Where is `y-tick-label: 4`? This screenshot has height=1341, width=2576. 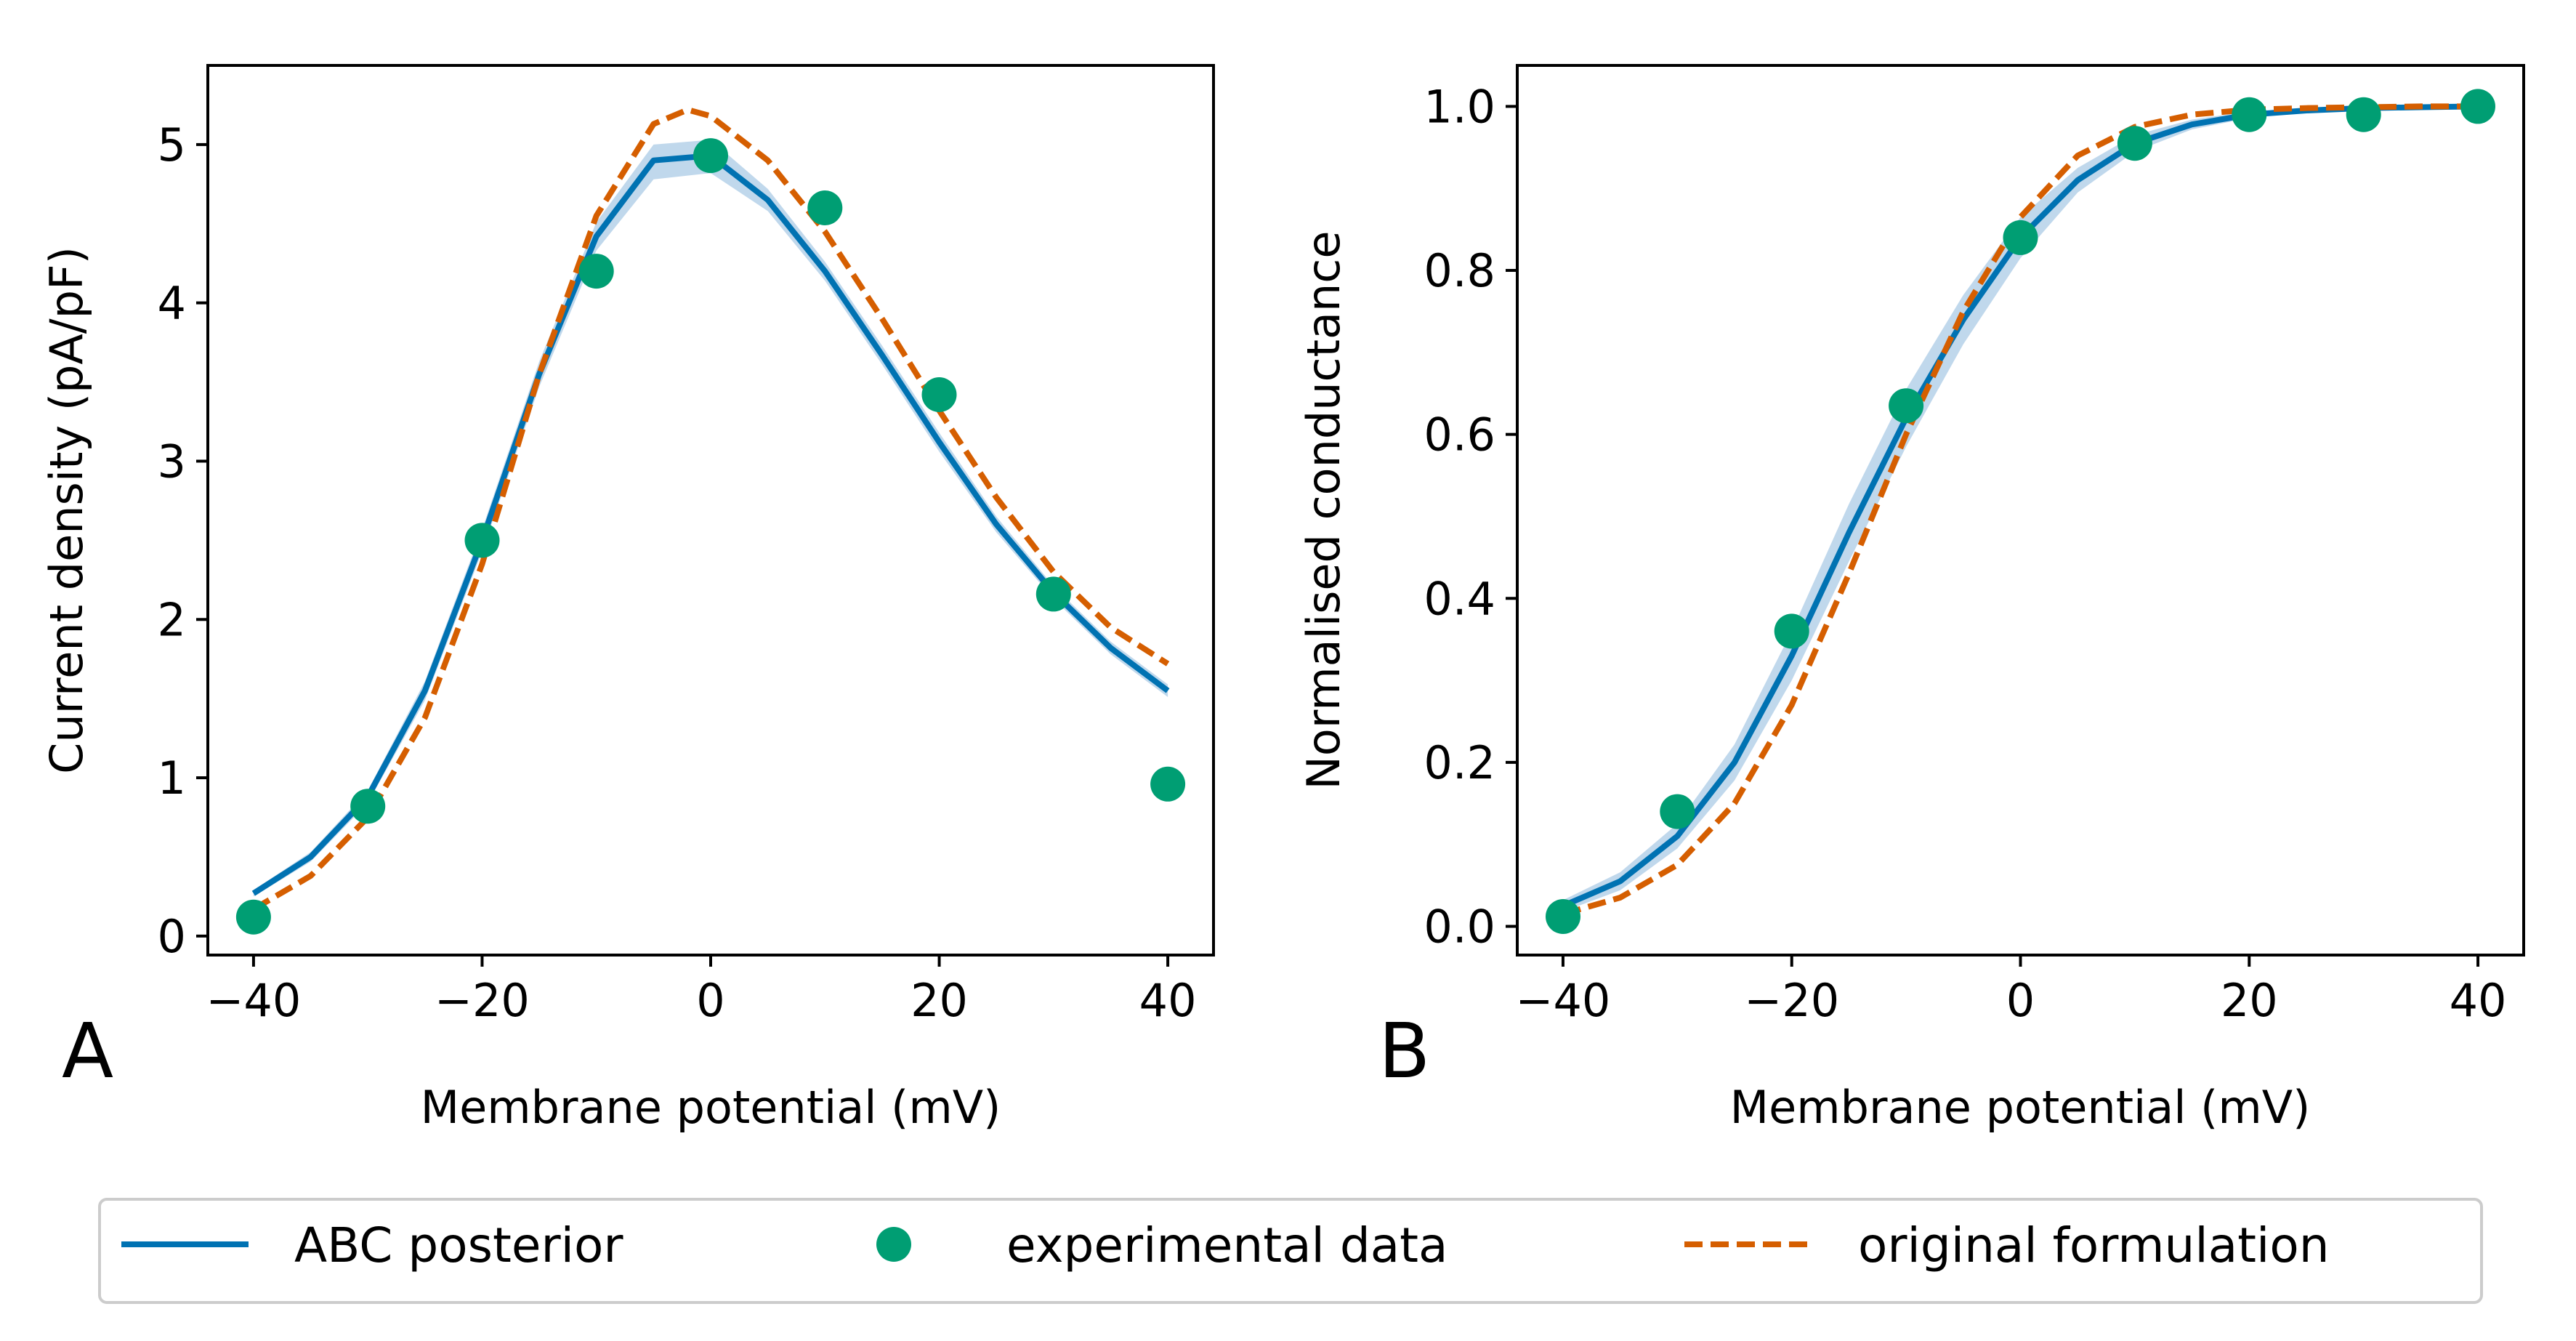 y-tick-label: 4 is located at coordinates (172, 303).